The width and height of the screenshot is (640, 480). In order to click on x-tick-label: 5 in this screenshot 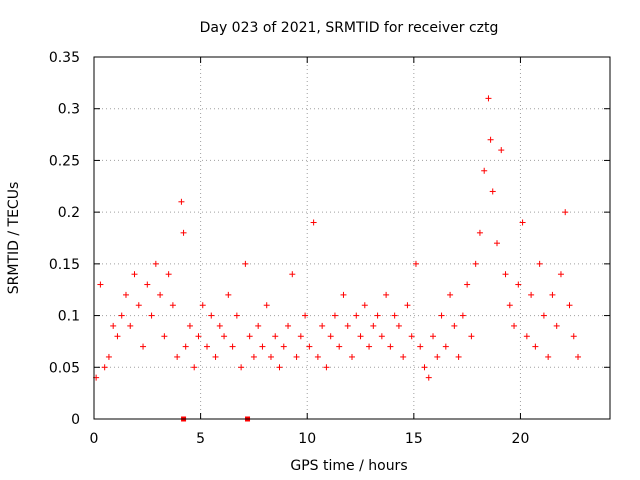, I will do `click(200, 439)`.